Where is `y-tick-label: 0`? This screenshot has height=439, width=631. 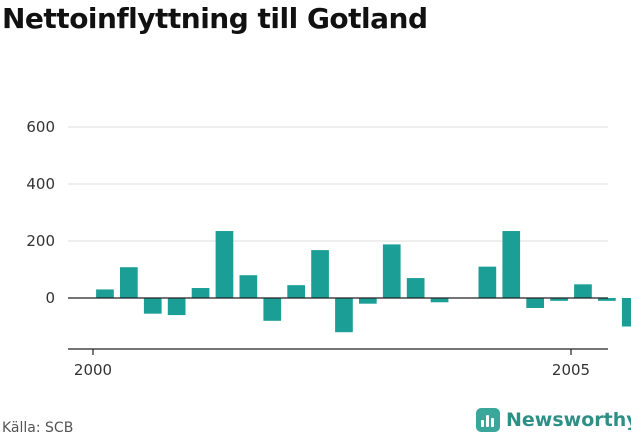 y-tick-label: 0 is located at coordinates (50, 298).